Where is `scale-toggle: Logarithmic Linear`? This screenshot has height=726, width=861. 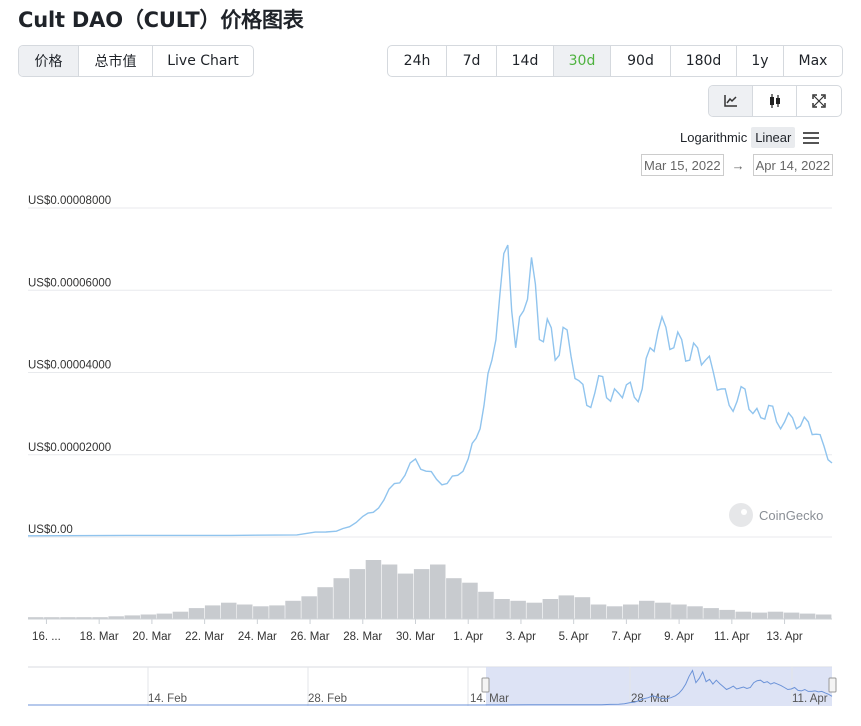
scale-toggle: Logarithmic Linear is located at coordinates (748, 137).